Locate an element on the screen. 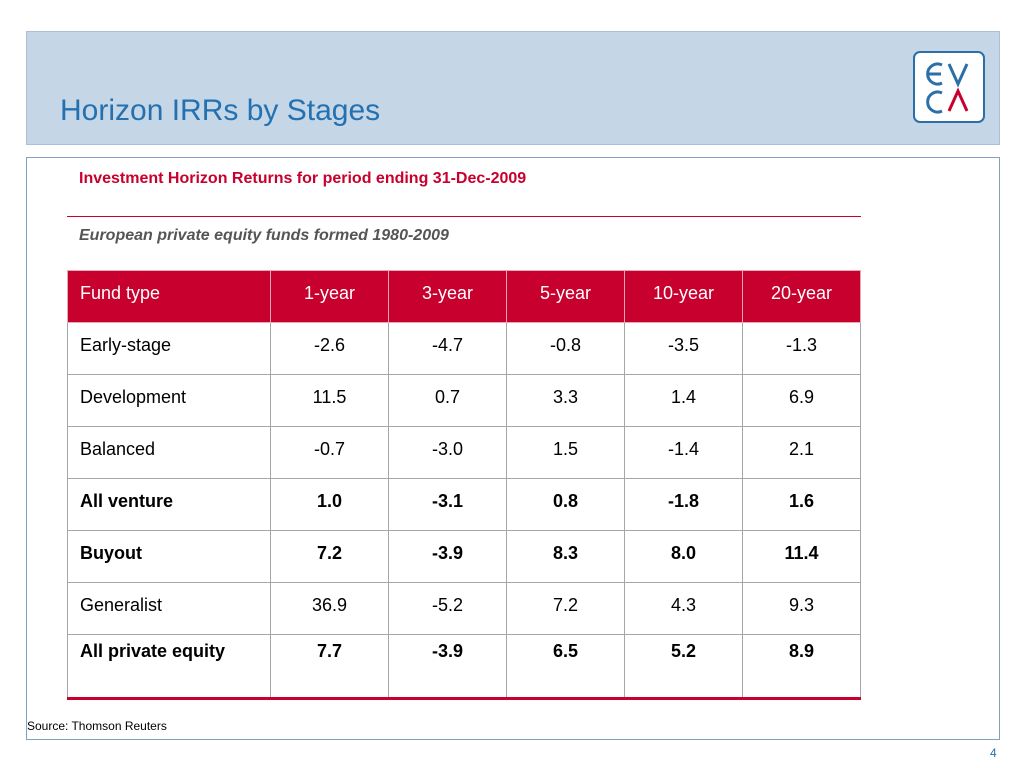 The height and width of the screenshot is (768, 1024). value-cell: 0.7 is located at coordinates (447, 400).